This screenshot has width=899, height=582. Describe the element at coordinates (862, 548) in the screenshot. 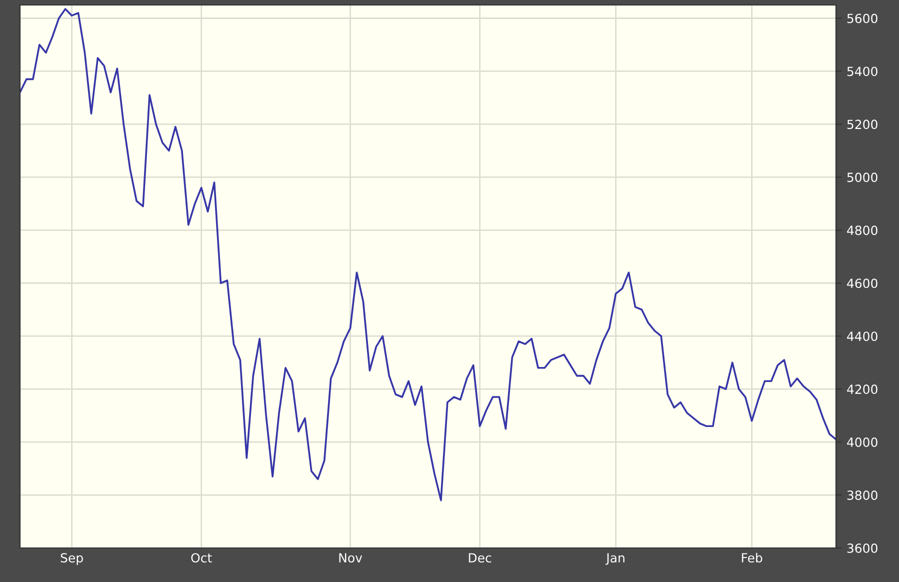

I see `y-tick-label: 3600` at that location.